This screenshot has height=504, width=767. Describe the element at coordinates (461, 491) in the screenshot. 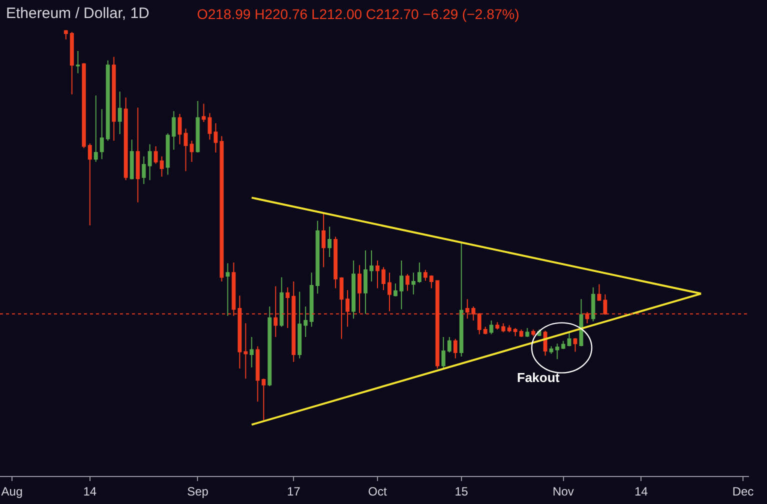

I see `x-tick-label: 15` at that location.